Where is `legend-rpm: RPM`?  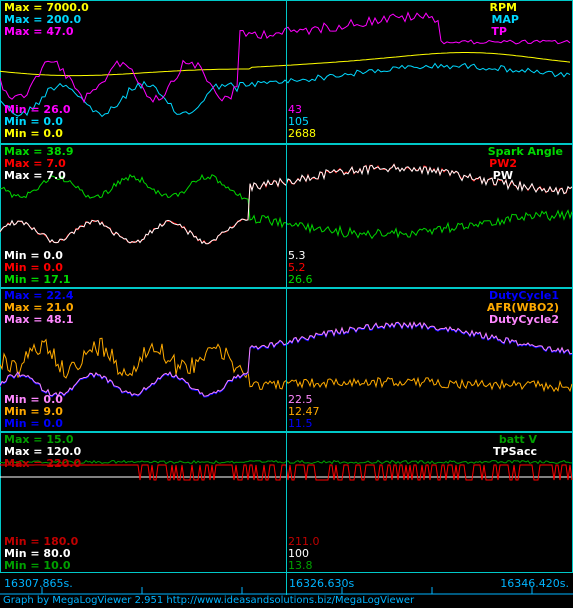
legend-rpm: RPM is located at coordinates (503, 7).